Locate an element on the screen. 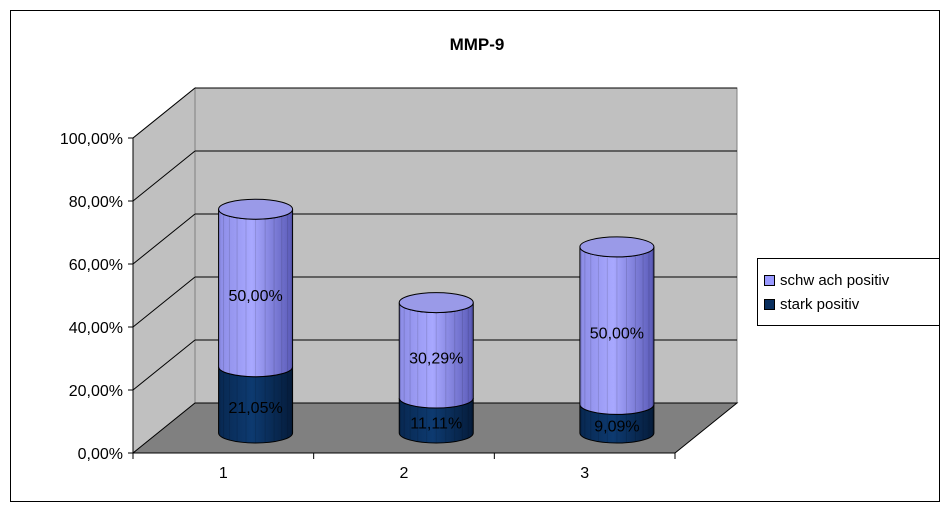  side-wall is located at coordinates (164, 270).